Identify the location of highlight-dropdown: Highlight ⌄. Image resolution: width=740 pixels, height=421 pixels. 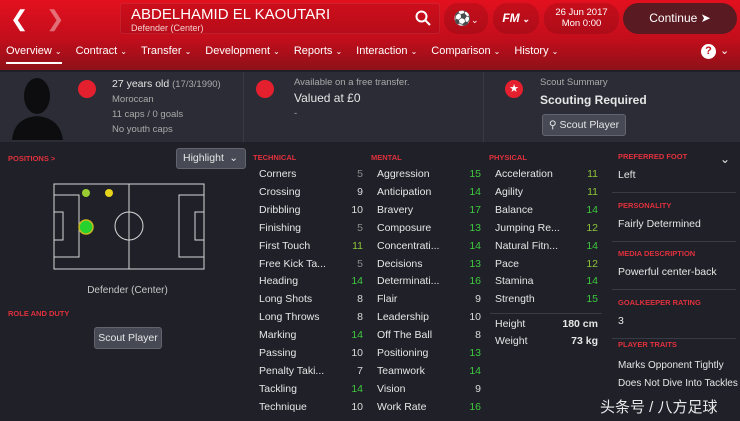
(211, 158).